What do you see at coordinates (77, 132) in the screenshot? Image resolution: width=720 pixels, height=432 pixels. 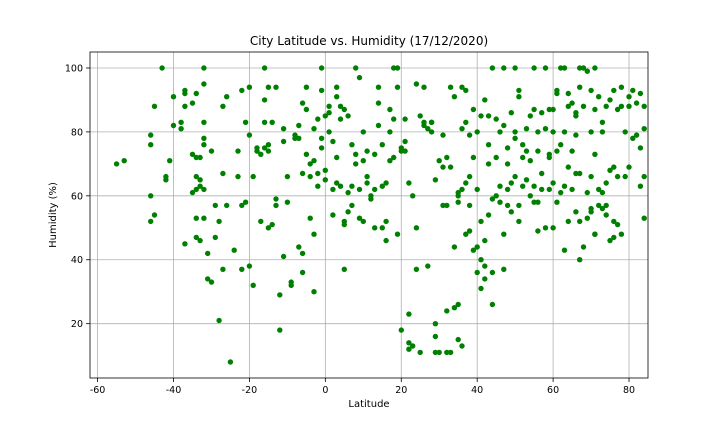 I see `y-tick-label: 80` at bounding box center [77, 132].